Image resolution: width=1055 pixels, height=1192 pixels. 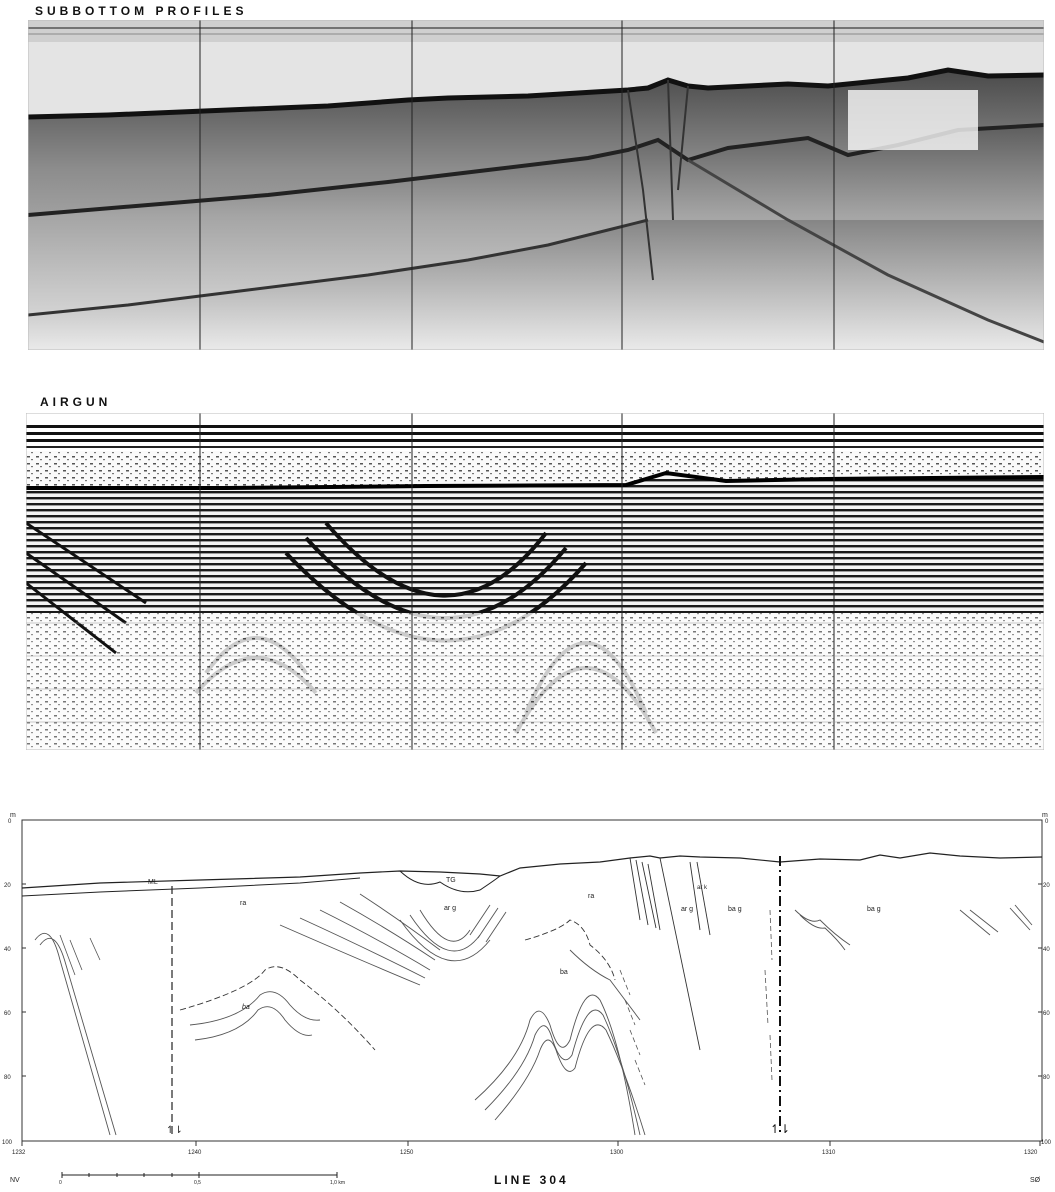 I want to click on fix-tick-label: 1320, so click(x=1031, y=1153).